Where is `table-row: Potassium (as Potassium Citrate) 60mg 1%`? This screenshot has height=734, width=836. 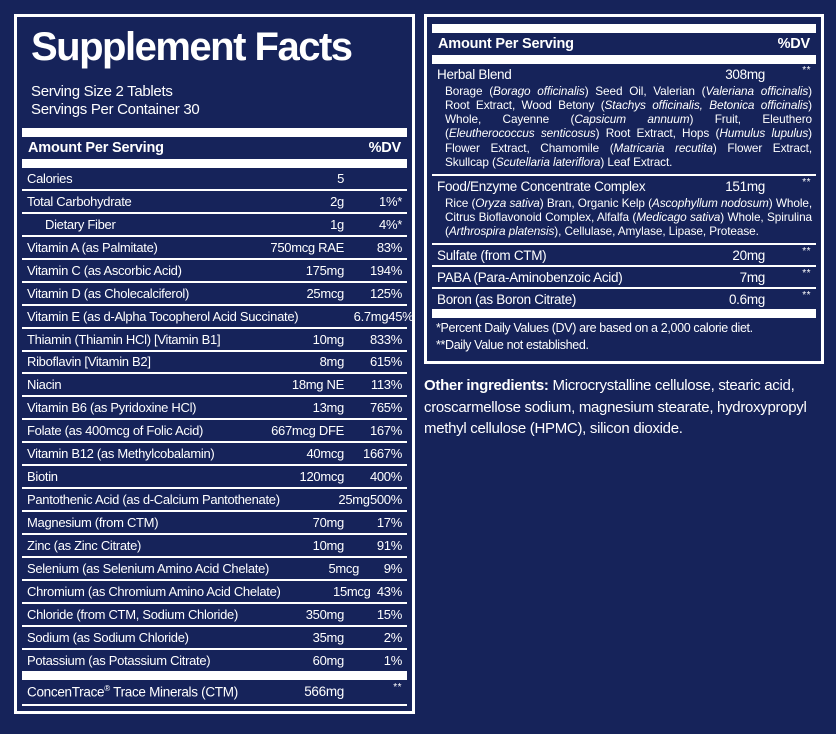 table-row: Potassium (as Potassium Citrate) 60mg 1% is located at coordinates (214, 659).